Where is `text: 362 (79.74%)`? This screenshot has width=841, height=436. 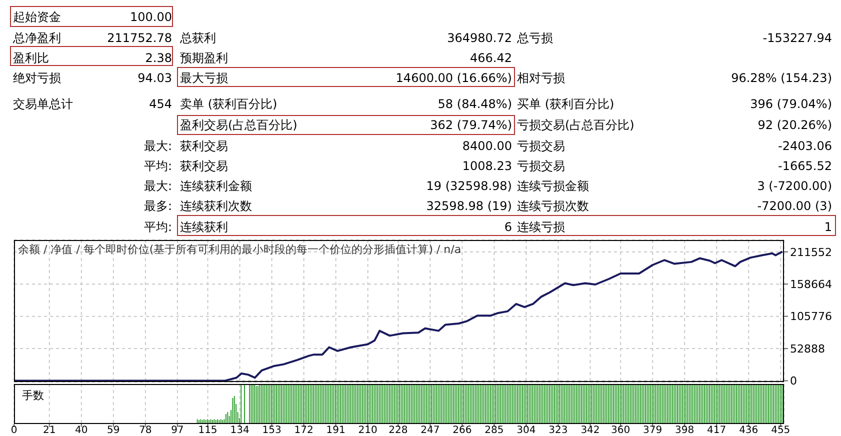
text: 362 (79.74%) is located at coordinates (471, 125).